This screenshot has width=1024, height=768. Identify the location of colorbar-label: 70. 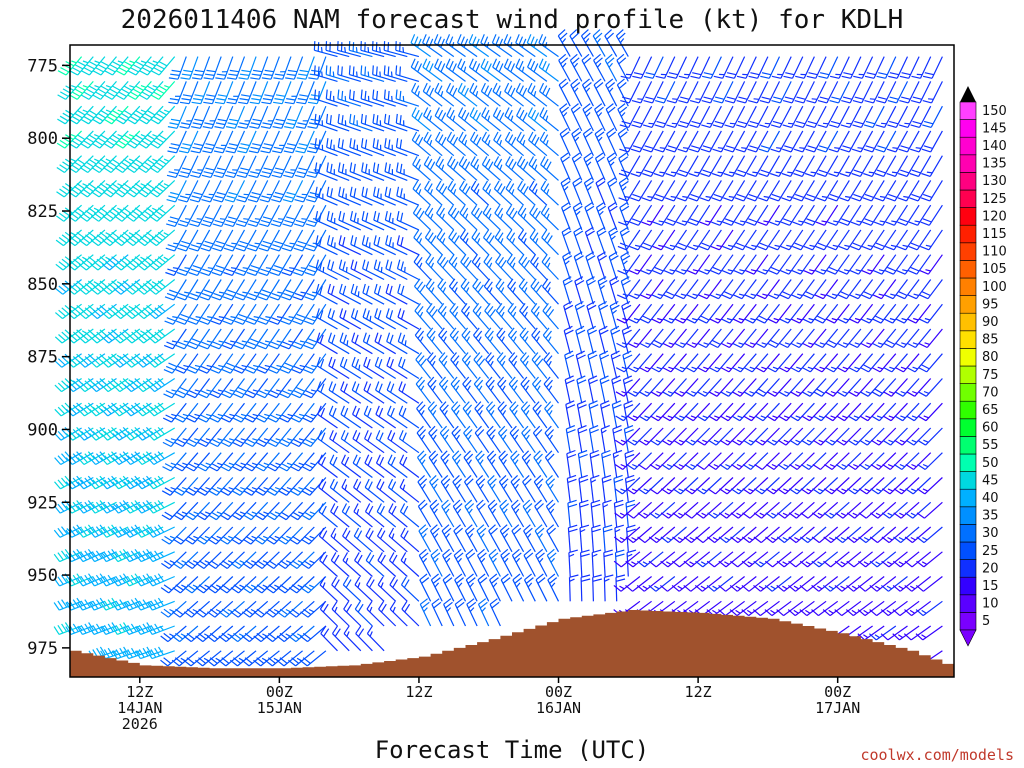
(990, 392).